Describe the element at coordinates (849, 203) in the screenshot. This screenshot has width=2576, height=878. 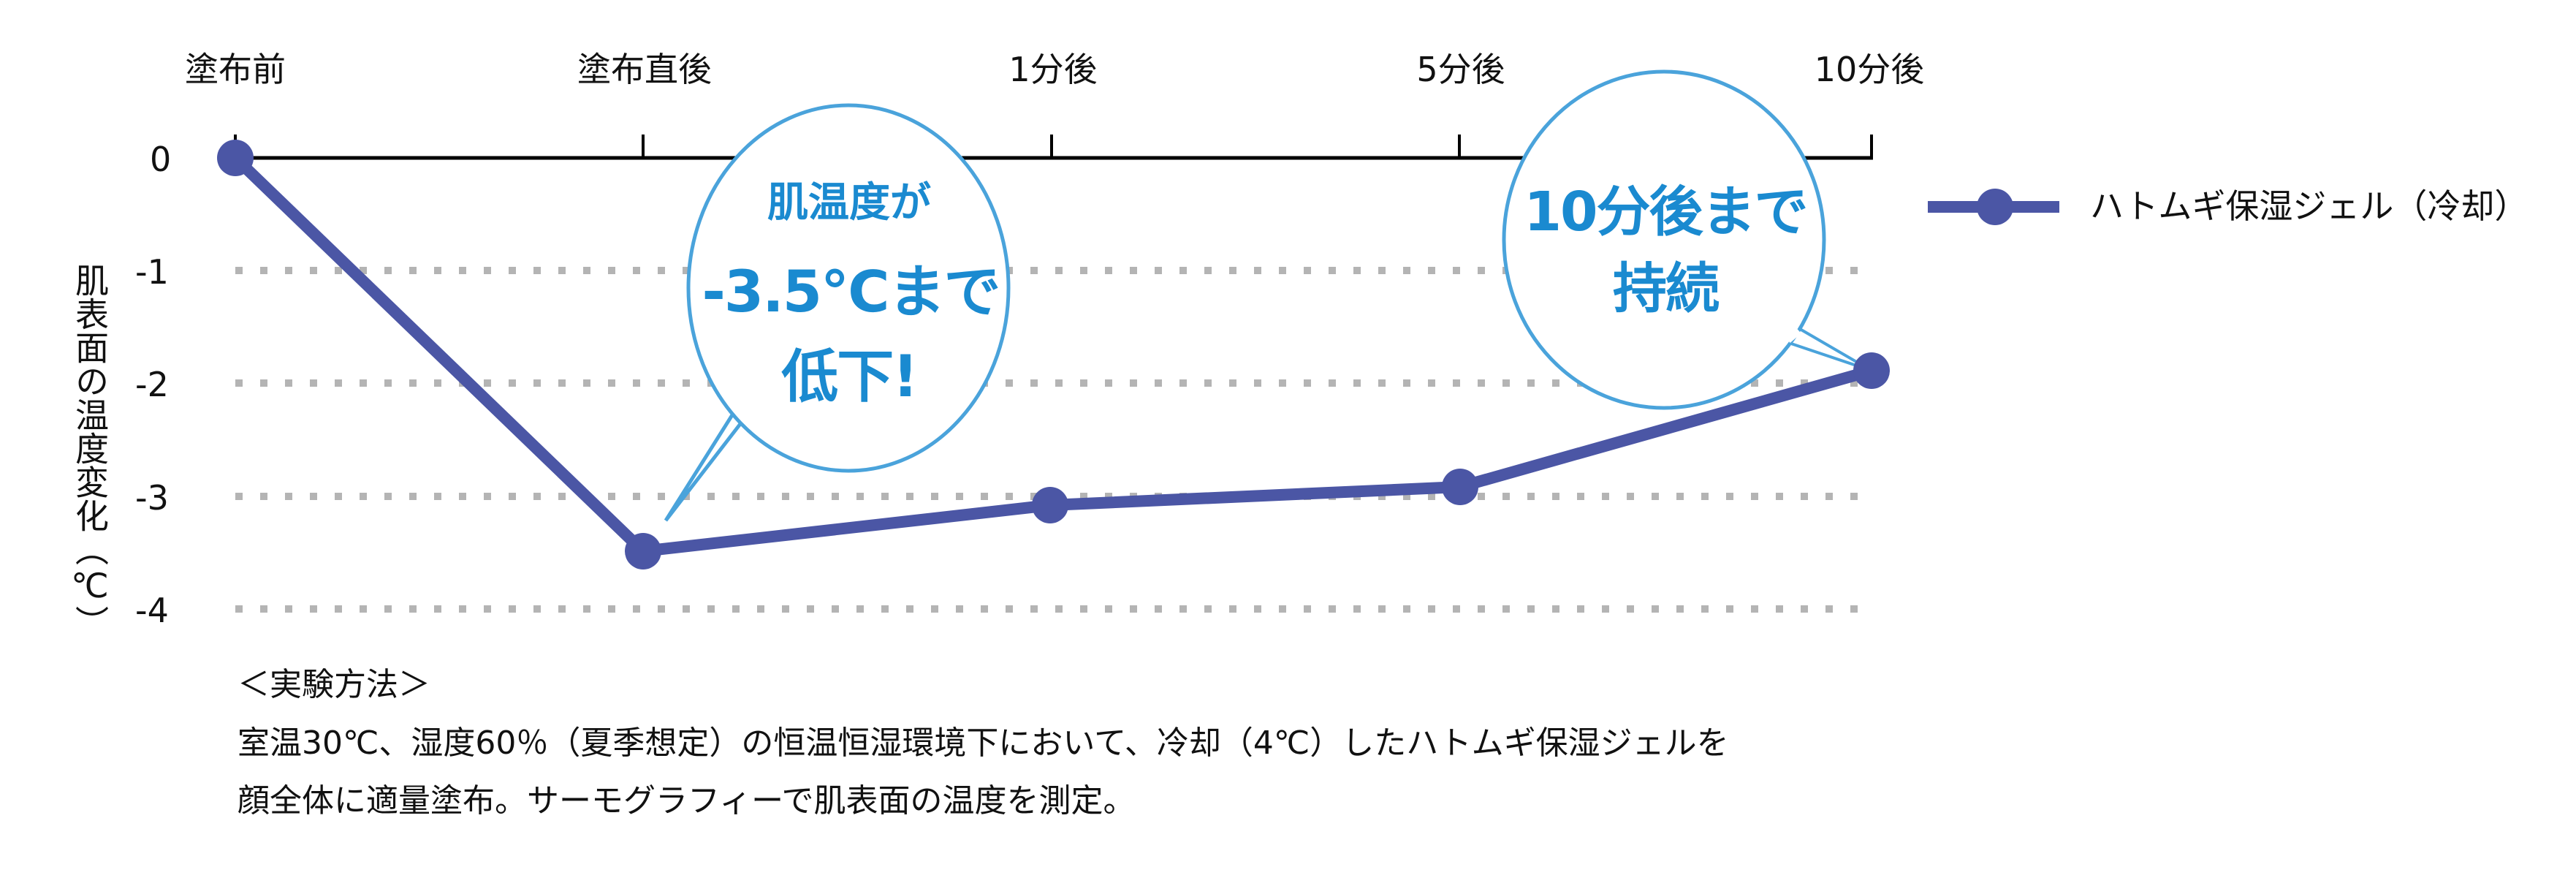
I see `callout-1-line1: 肌温度が` at that location.